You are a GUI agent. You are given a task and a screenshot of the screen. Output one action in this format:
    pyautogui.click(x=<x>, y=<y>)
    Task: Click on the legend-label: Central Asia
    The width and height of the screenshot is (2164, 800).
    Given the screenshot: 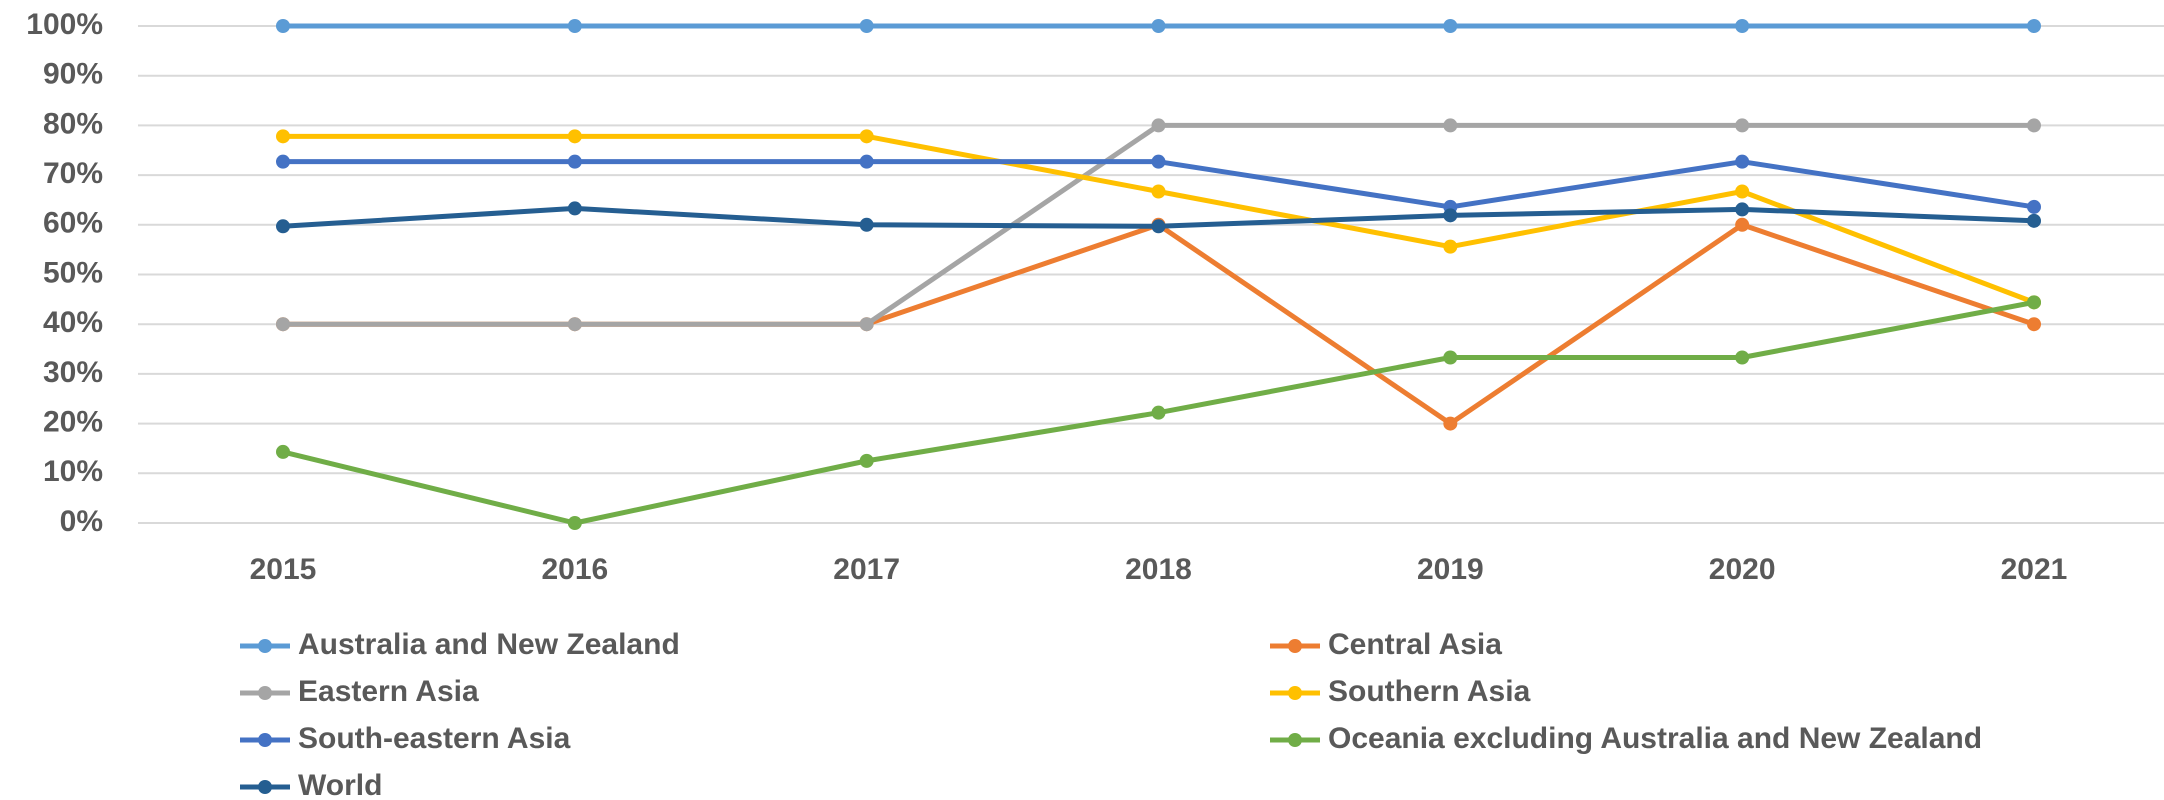 What is the action you would take?
    pyautogui.click(x=1415, y=644)
    